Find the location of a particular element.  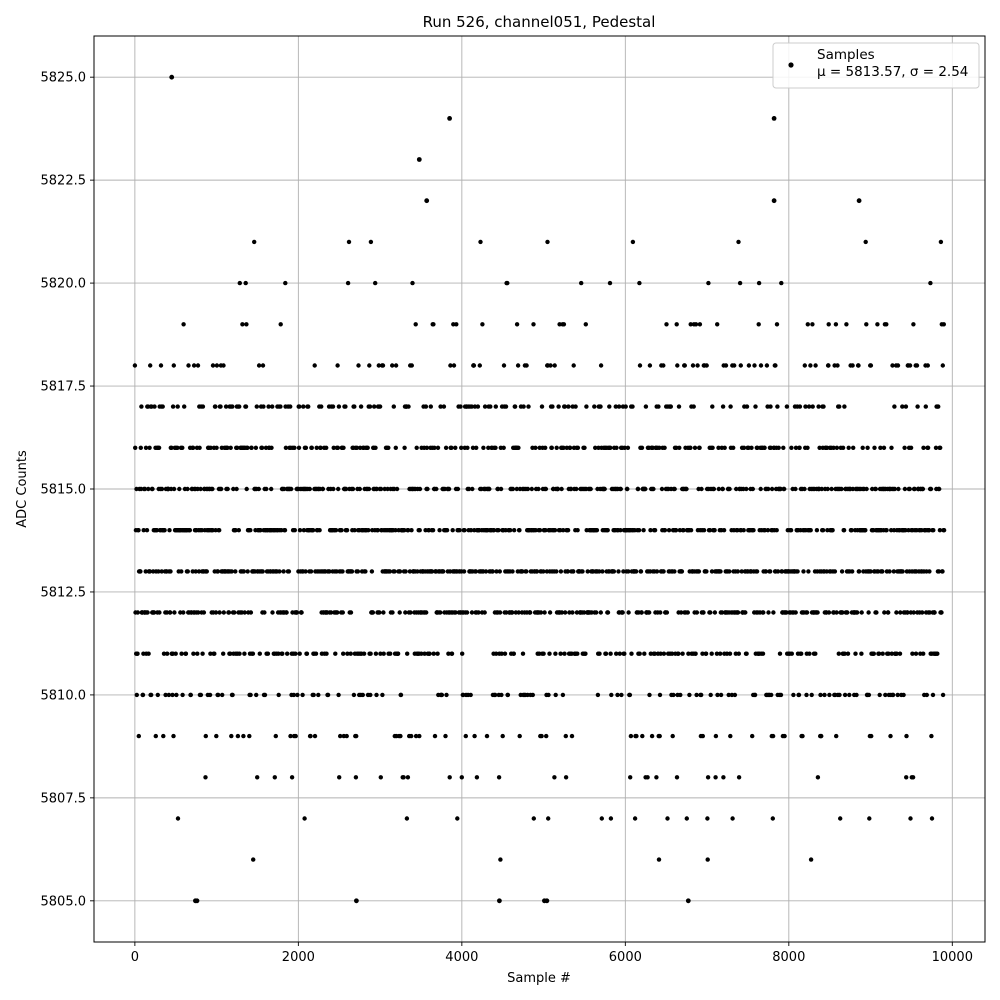

x-tick-label: 10000 is located at coordinates (952, 957).